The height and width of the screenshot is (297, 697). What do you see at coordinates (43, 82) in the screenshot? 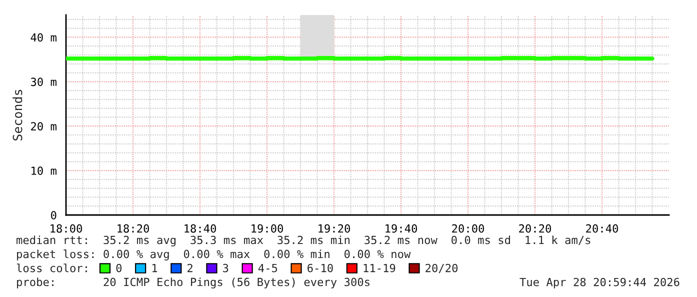
I see `y-tick-label: 30 m` at bounding box center [43, 82].